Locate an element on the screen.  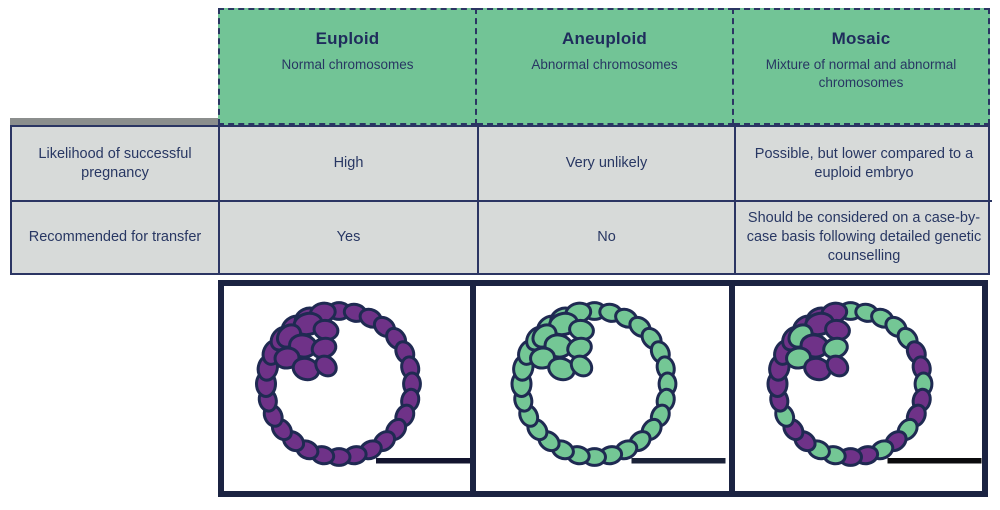
euploid-embryo-illustration is located at coordinates (347, 388).